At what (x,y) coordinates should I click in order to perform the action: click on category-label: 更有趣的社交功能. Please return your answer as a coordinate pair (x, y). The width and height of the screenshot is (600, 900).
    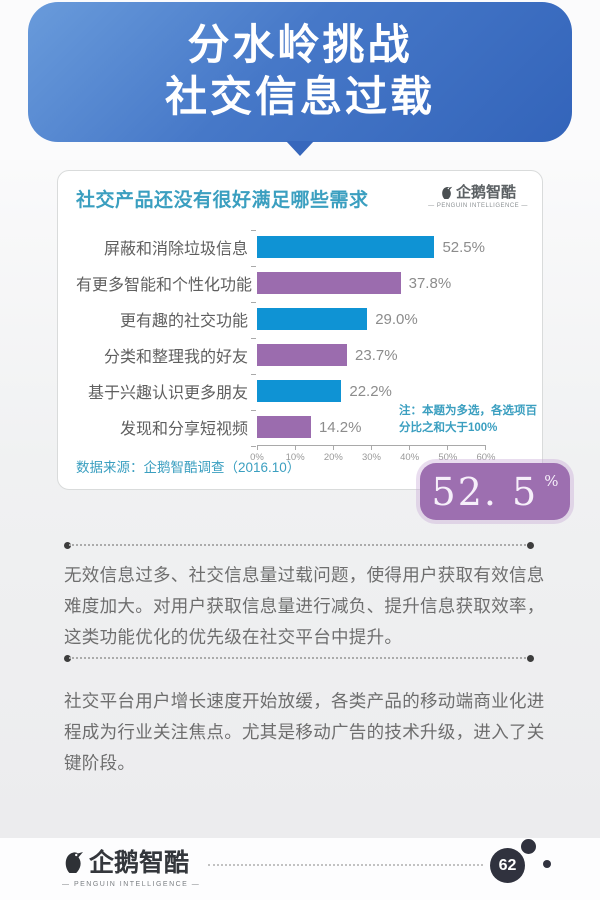
    Looking at the image, I should click on (183, 321).